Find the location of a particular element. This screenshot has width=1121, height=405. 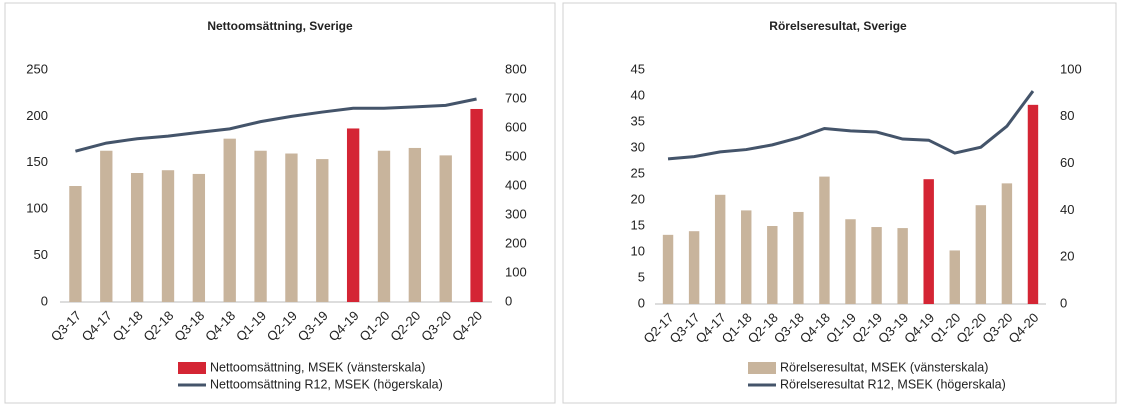

x-tick-label: Q4-17 is located at coordinates (97, 326).